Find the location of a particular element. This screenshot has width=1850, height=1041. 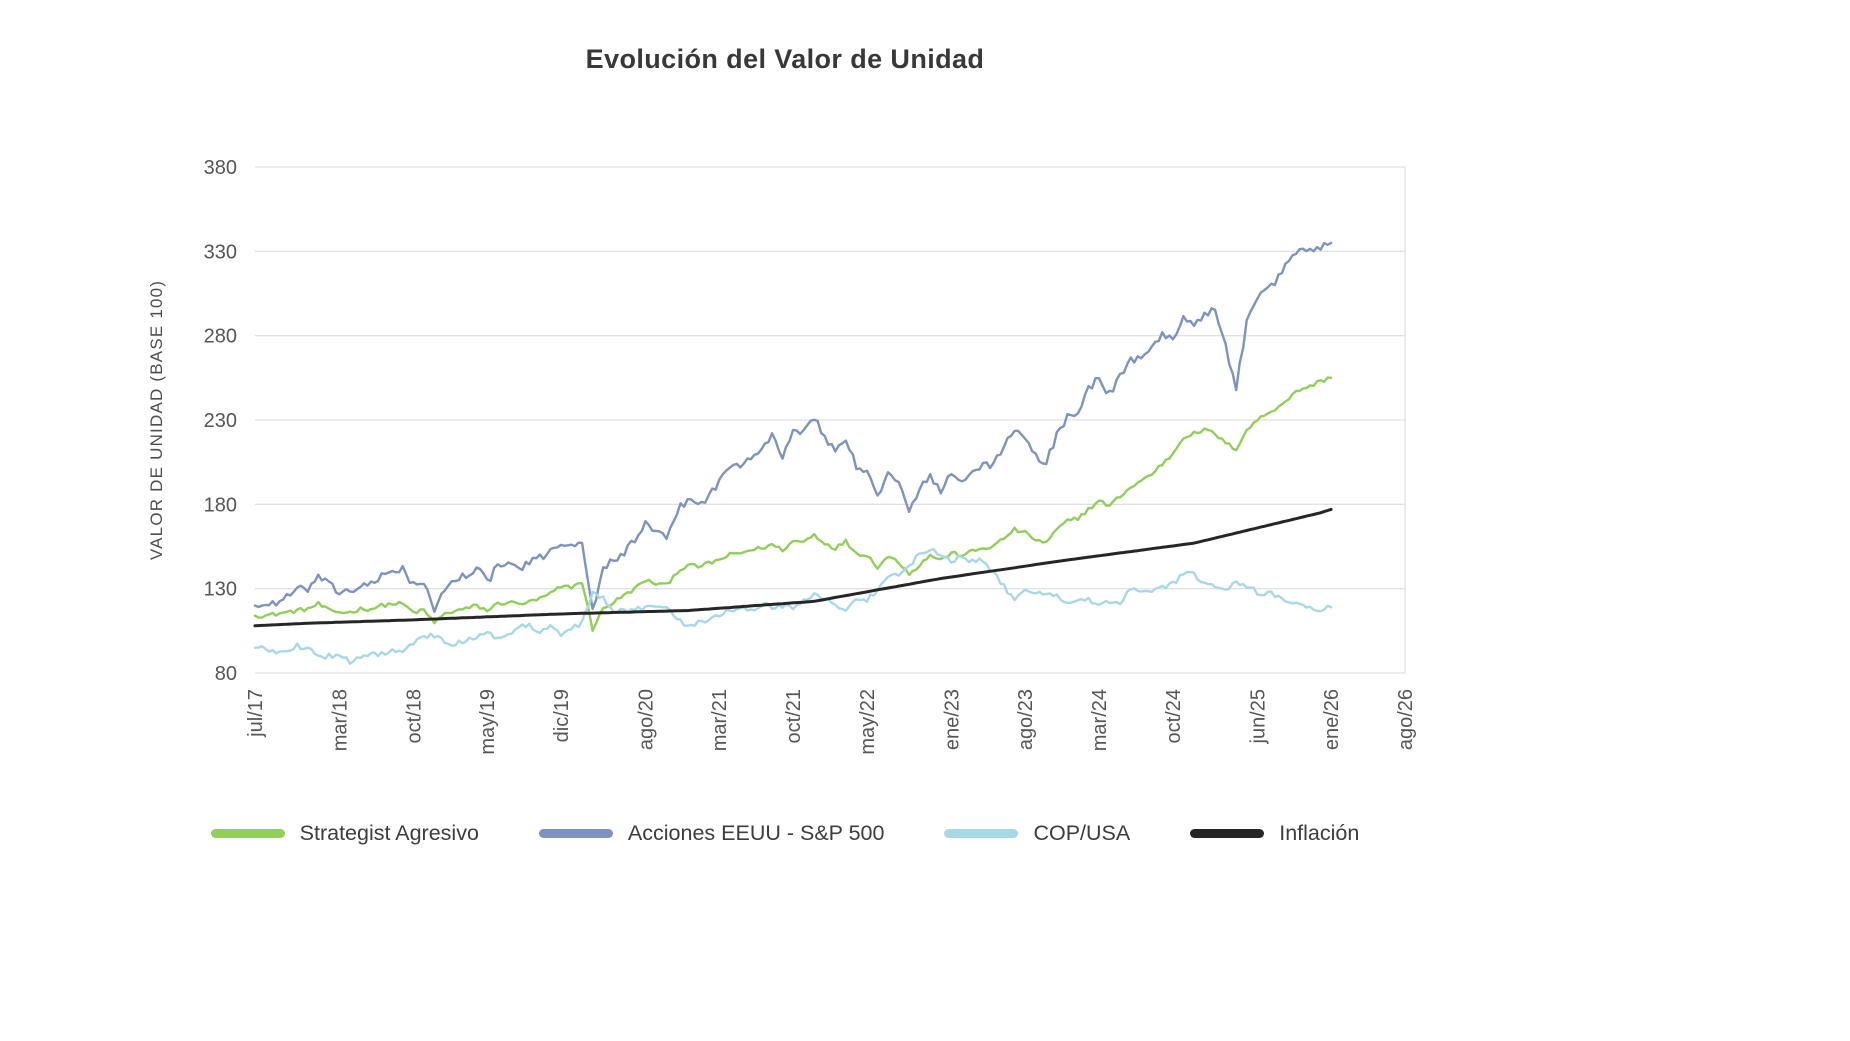

y-tick-label: 380 is located at coordinates (220, 168).